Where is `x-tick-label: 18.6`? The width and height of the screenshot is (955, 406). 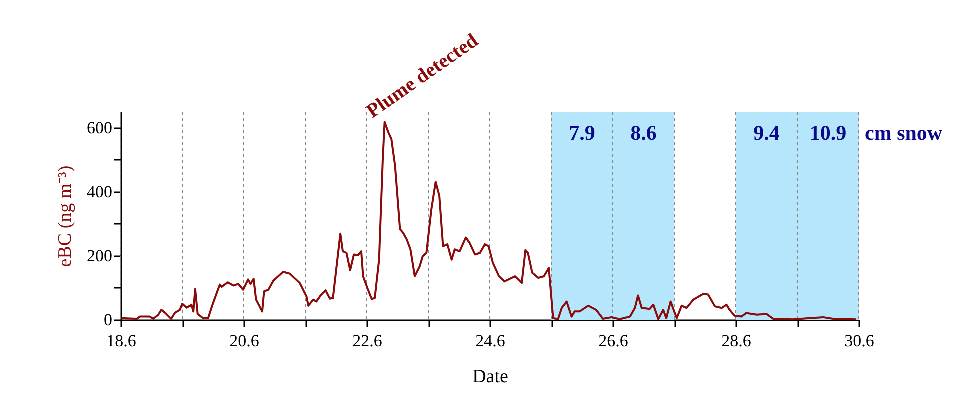
x-tick-label: 18.6 is located at coordinates (121, 341).